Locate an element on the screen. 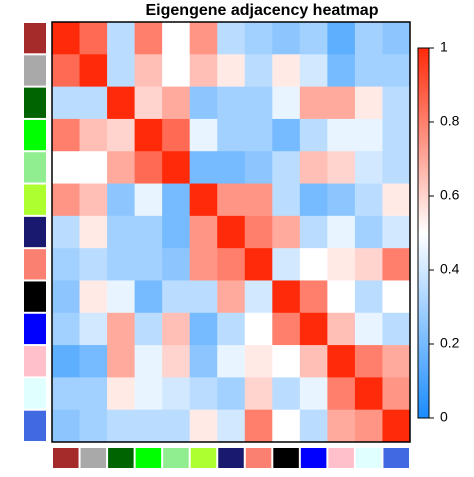  colorbar-tick-label: 0 is located at coordinates (444, 417).